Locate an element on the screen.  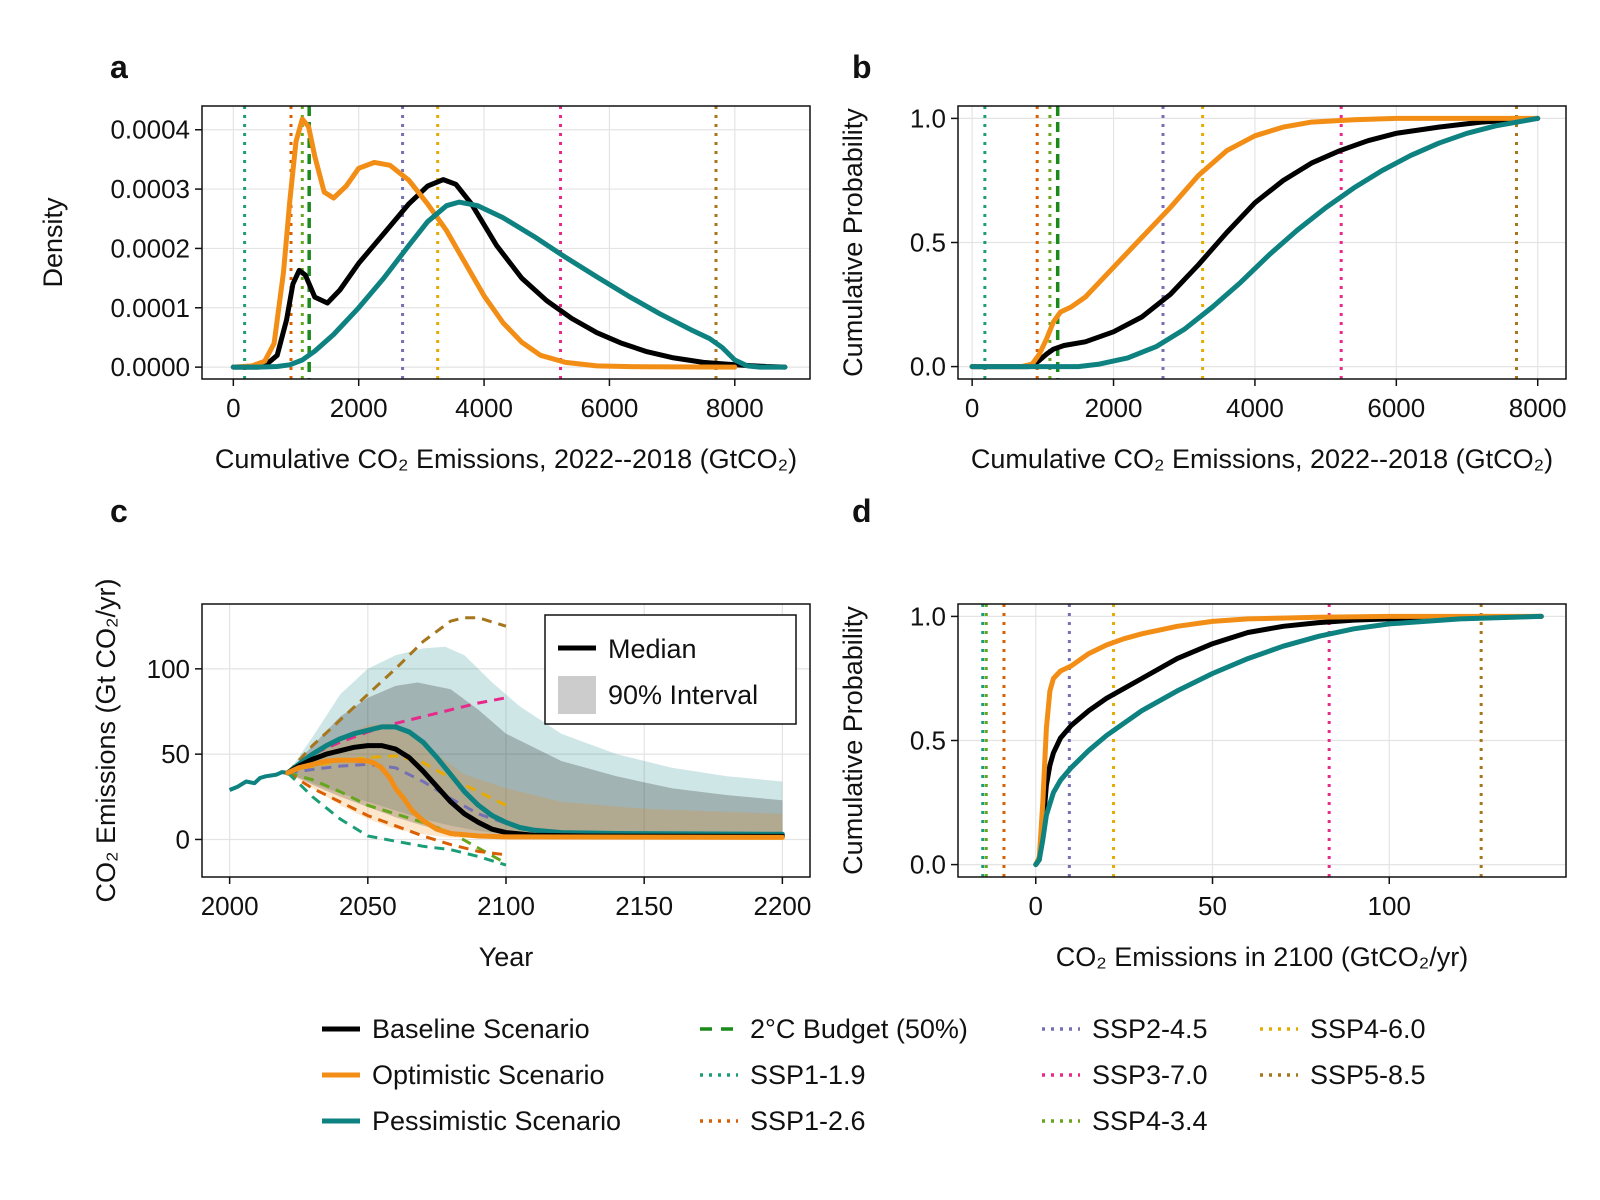
baseline-interval-band is located at coordinates (535, 760).